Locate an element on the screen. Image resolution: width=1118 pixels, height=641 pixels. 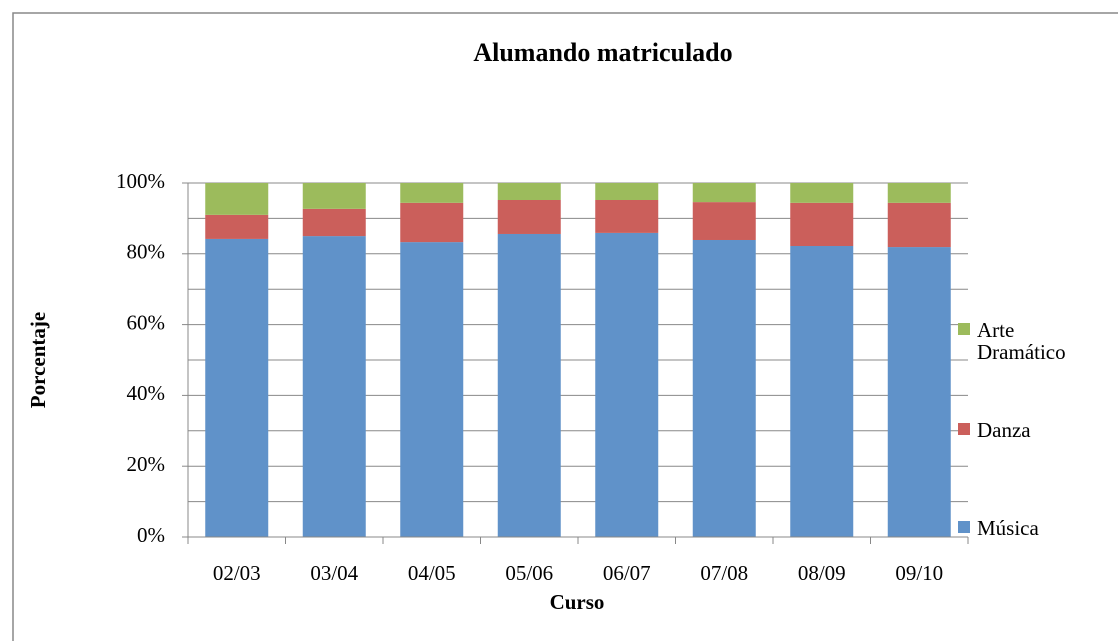
x-tick-label: 06/07 is located at coordinates (627, 573).